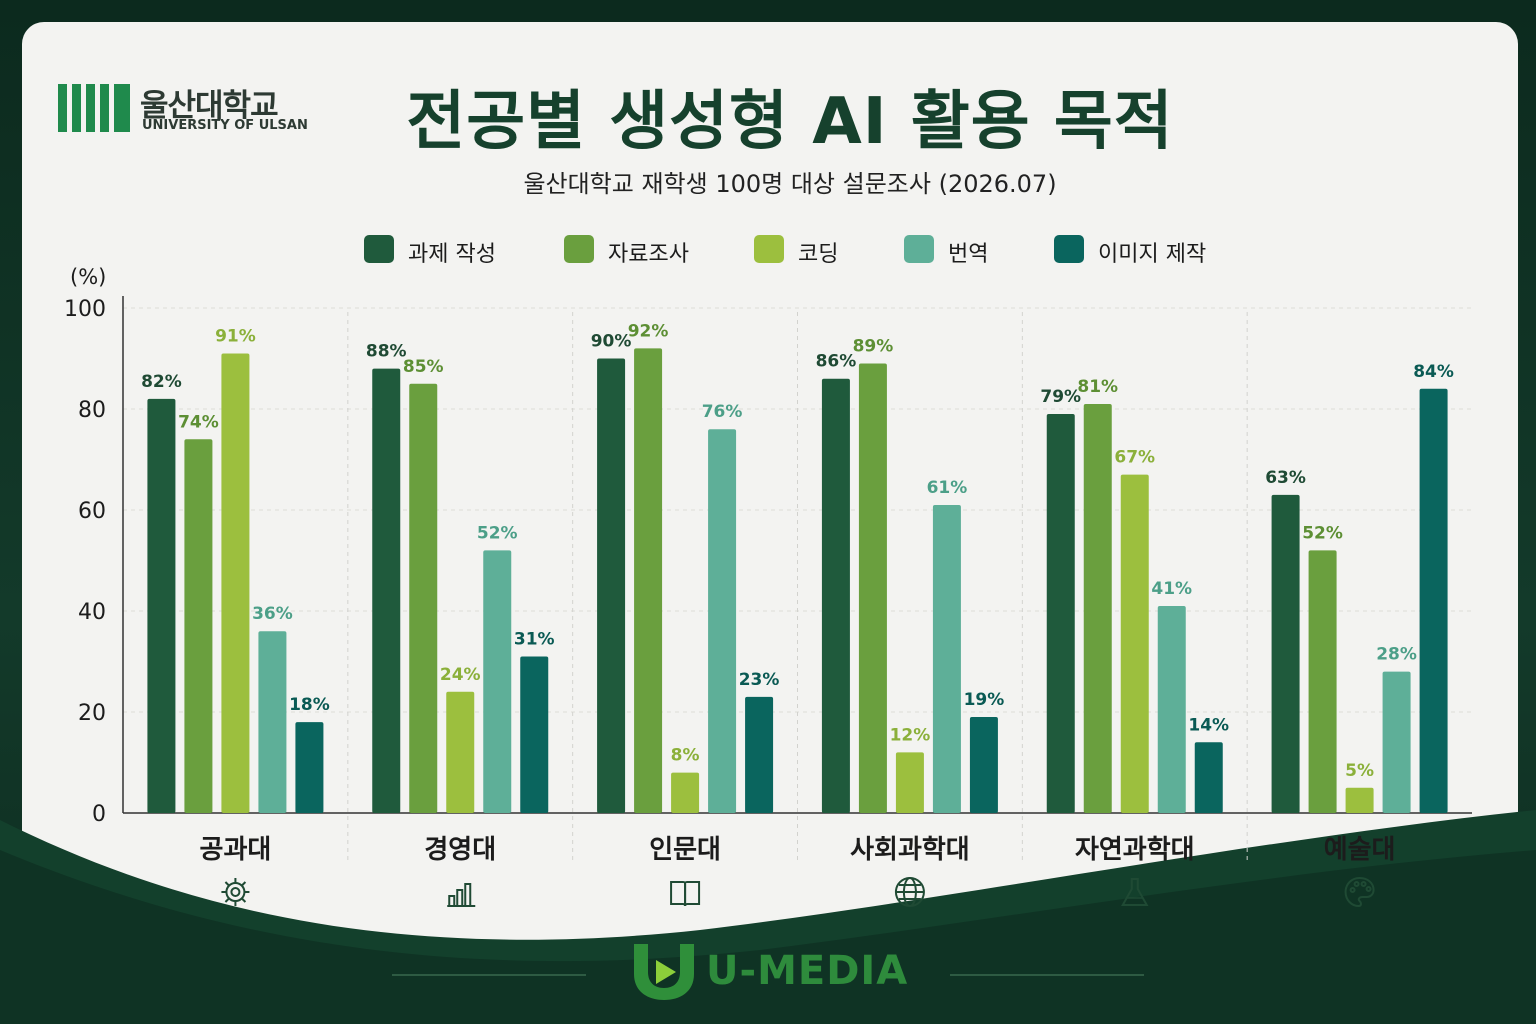  I want to click on x-category-label: 사회과학대, so click(910, 850).